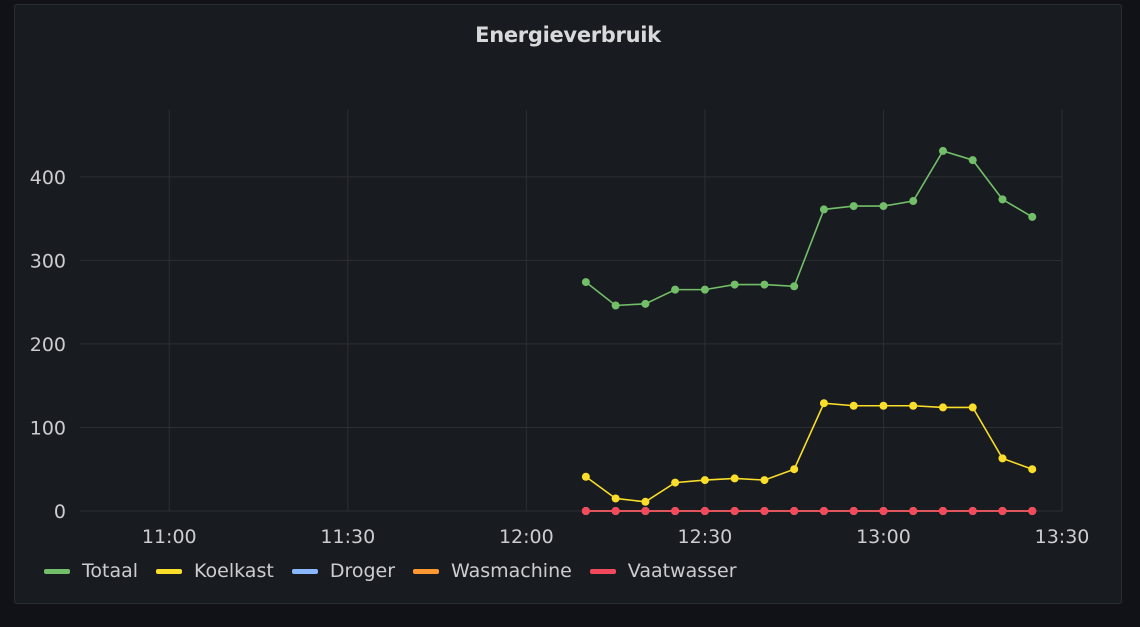 The width and height of the screenshot is (1140, 627). Describe the element at coordinates (48, 178) in the screenshot. I see `y-tick-label: 400` at that location.